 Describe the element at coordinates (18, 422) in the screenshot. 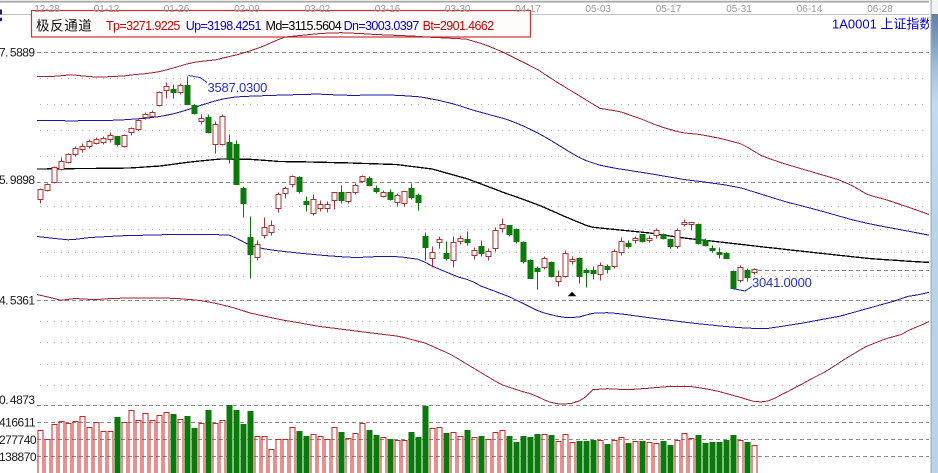

I see `svg-text: 416611` at that location.